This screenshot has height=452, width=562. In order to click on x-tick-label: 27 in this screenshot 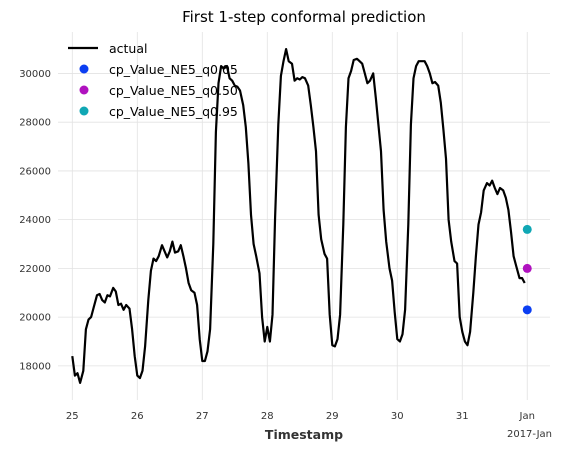, I will do `click(202, 416)`.